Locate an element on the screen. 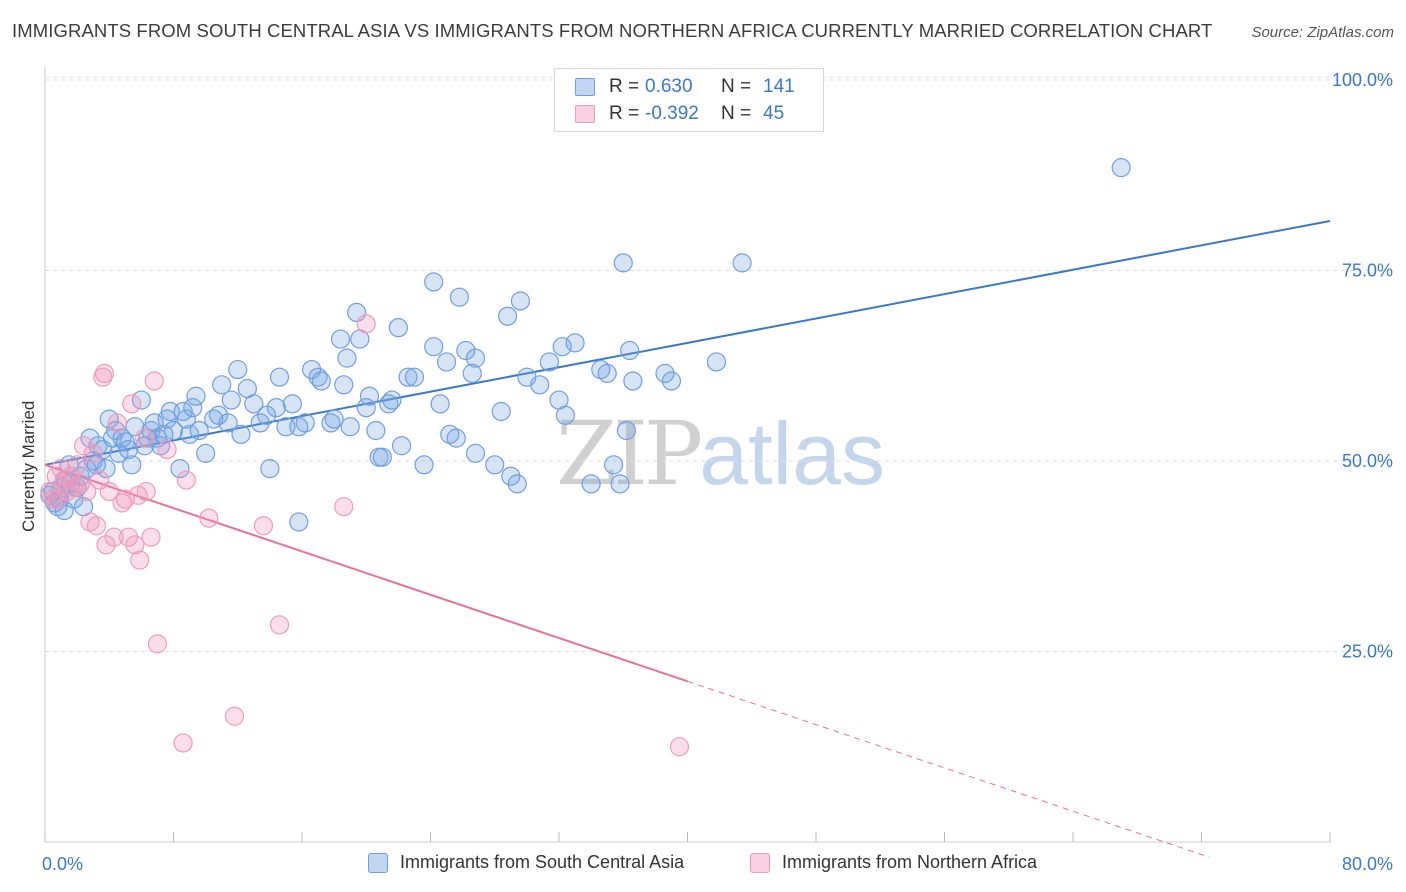 The height and width of the screenshot is (892, 1406). watermark-atlas: atlas is located at coordinates (792, 453).